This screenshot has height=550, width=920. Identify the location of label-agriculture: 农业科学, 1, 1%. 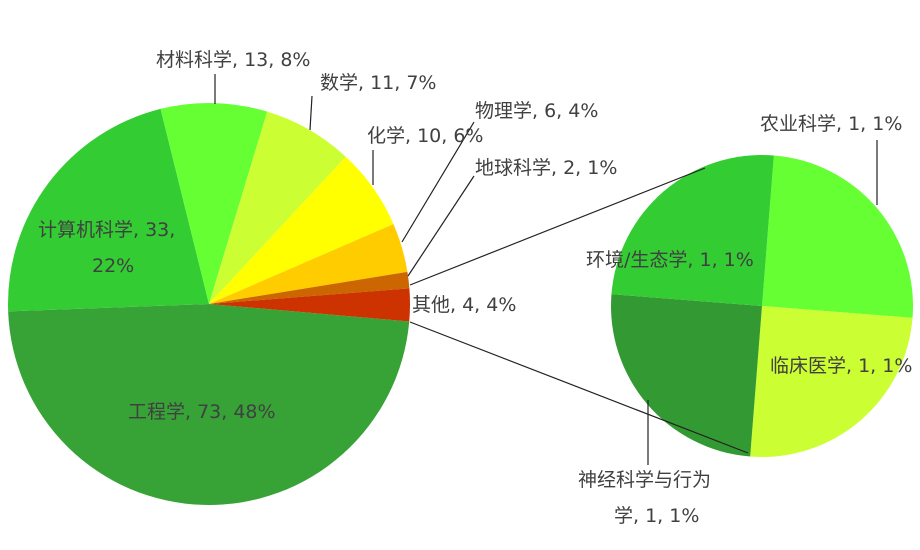
(831, 124).